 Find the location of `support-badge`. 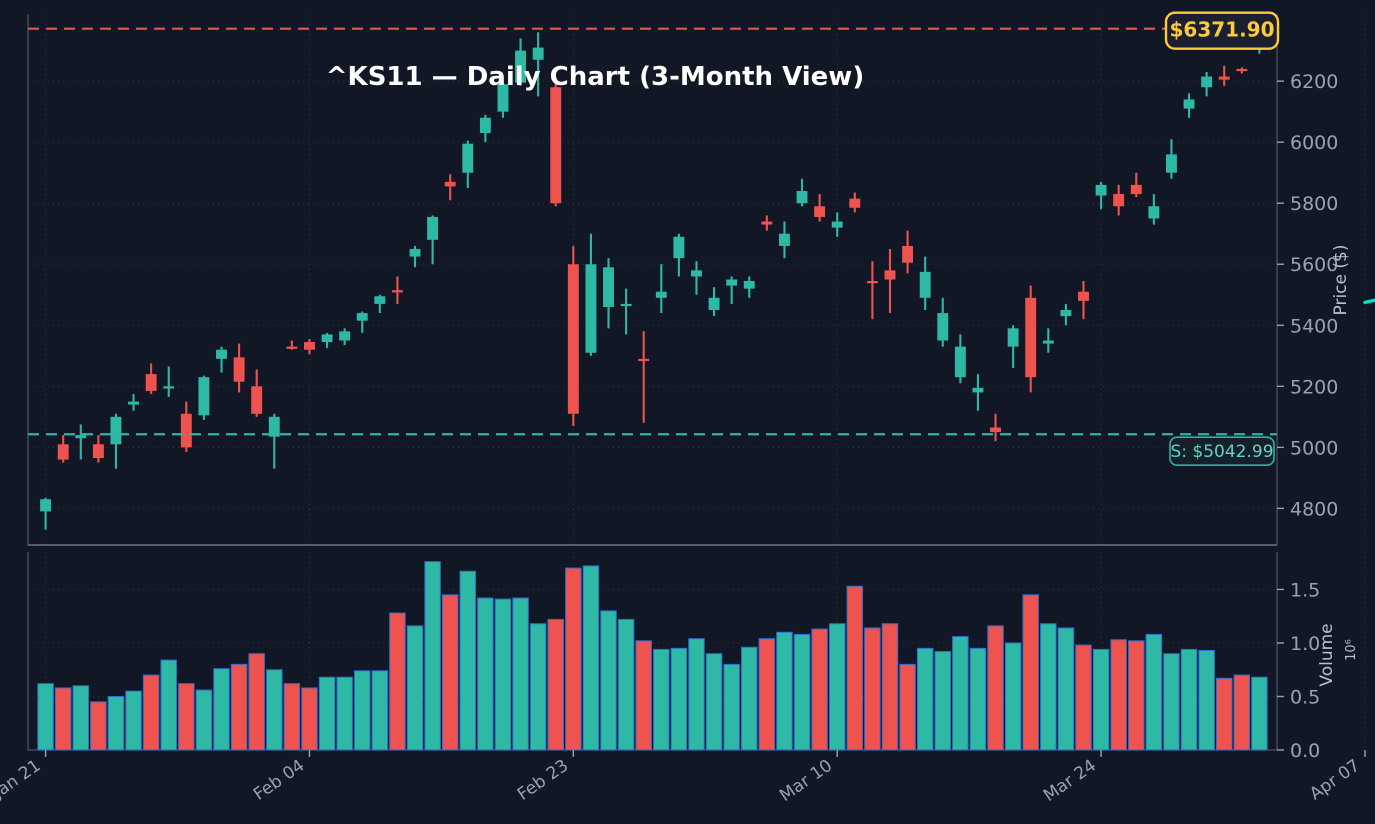

support-badge is located at coordinates (1222, 451).